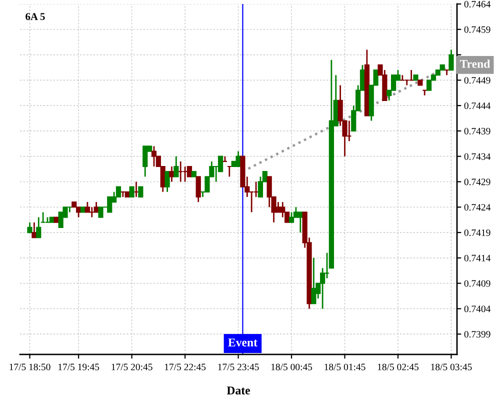 This screenshot has height=400, width=500. What do you see at coordinates (477, 29) in the screenshot?
I see `y-tick-label: 0.7459` at bounding box center [477, 29].